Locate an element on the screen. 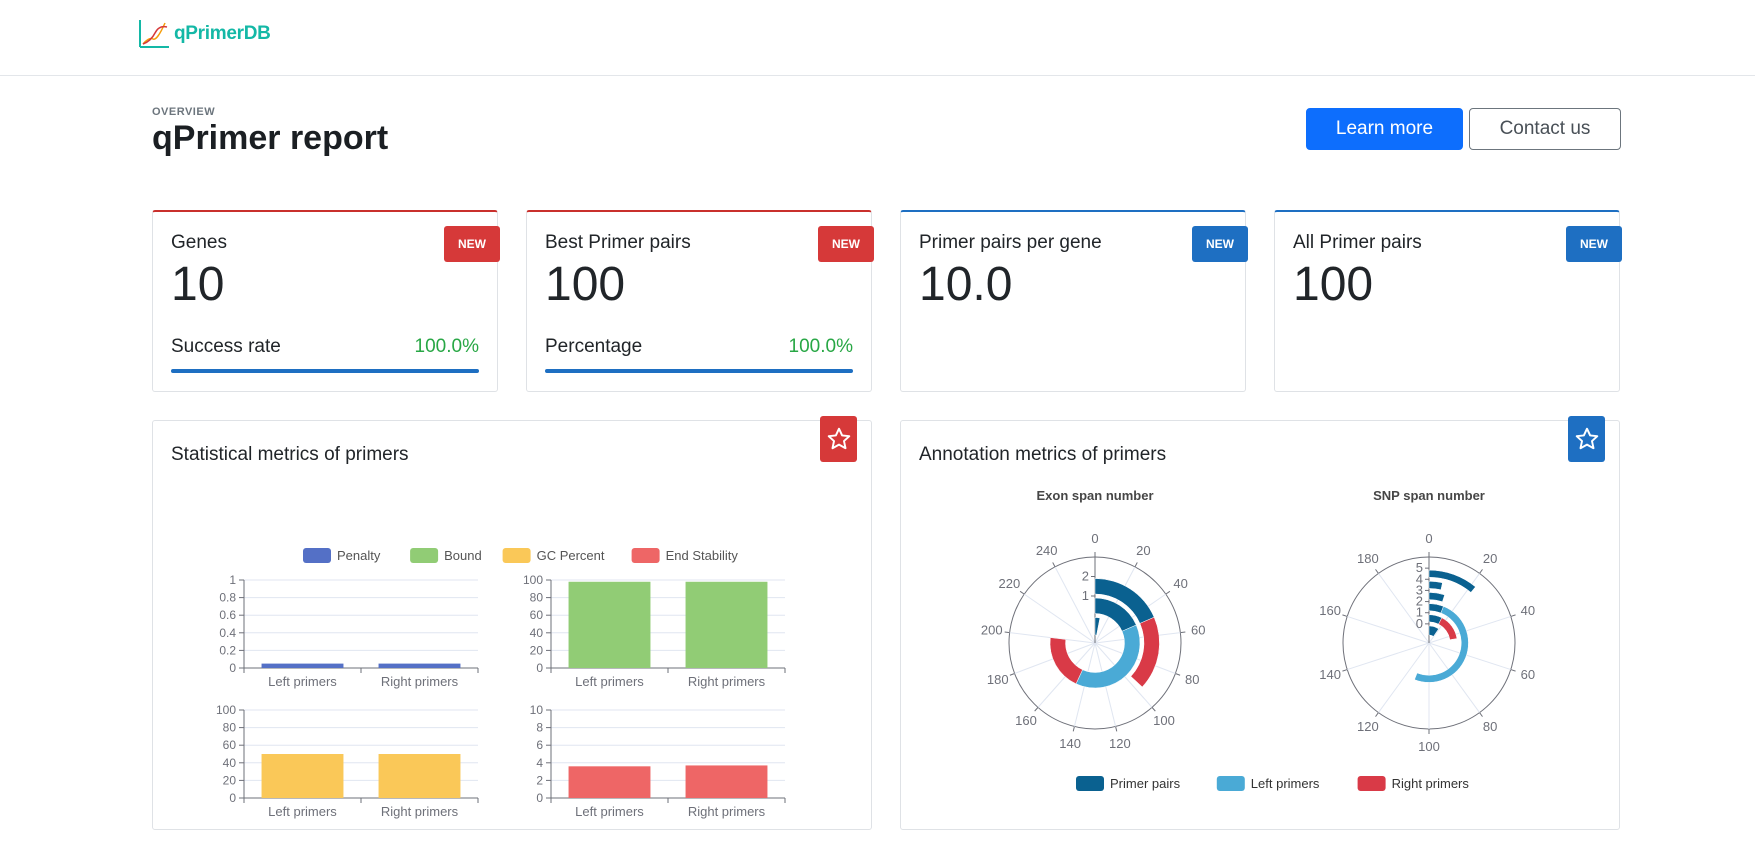 Image resolution: width=1755 pixels, height=842 pixels. legend-label: Primer pairs is located at coordinates (1145, 783).